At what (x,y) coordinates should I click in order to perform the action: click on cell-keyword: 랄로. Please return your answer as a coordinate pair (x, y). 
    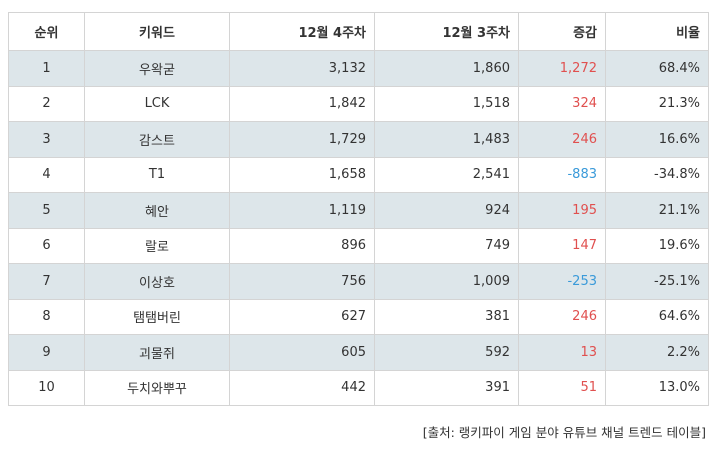
    Looking at the image, I should click on (157, 245).